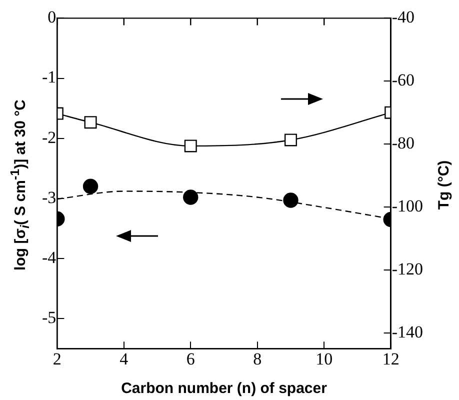 The height and width of the screenshot is (400, 459). I want to click on y2-tick-label: -60, so click(403, 80).